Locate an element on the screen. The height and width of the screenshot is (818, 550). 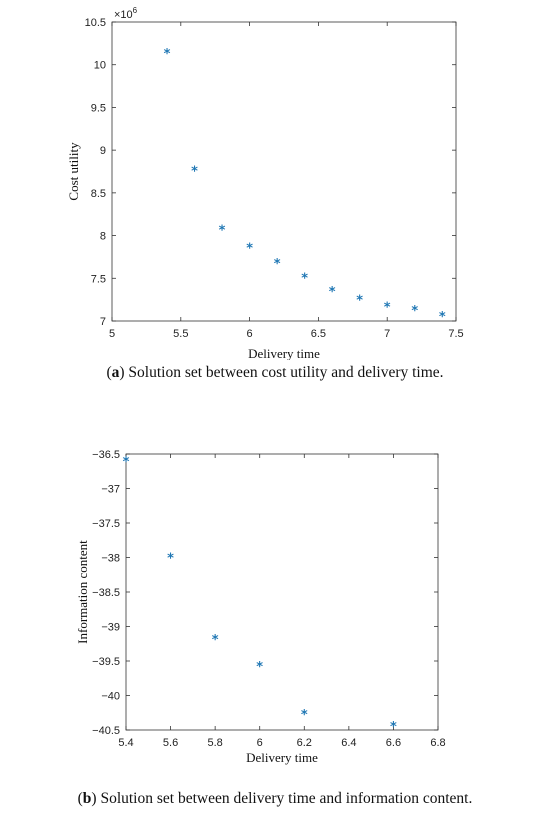
x-tick-label: 5.6 is located at coordinates (170, 743).